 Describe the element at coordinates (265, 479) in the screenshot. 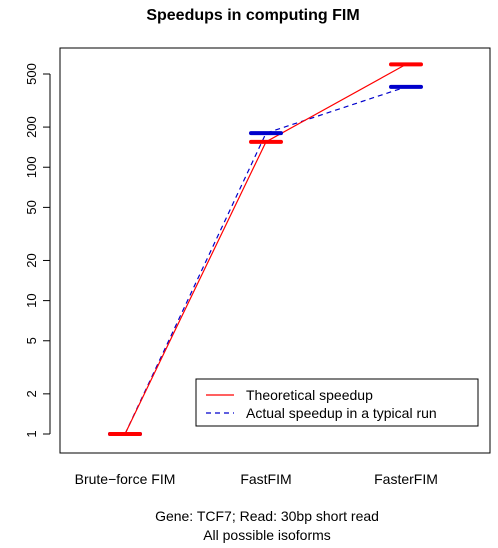

I see `x-category-label: FastFIM` at that location.